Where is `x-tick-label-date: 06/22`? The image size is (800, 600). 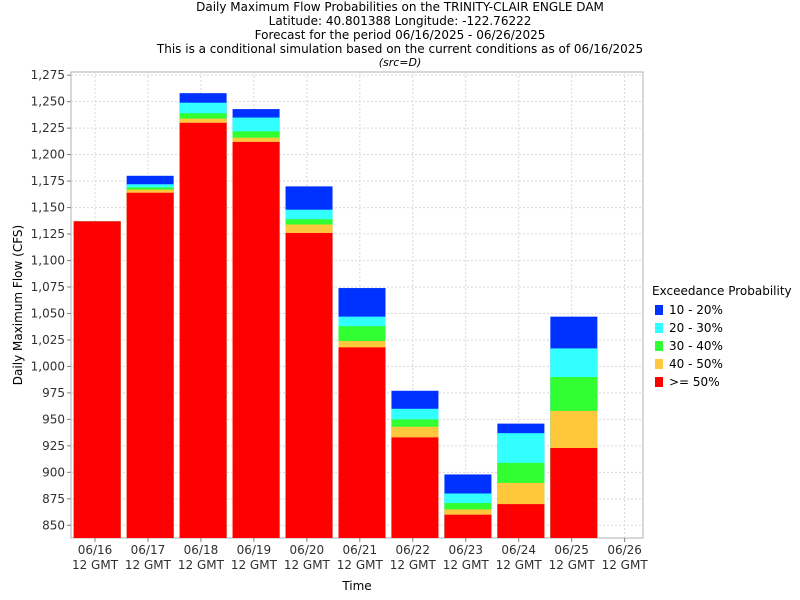 x-tick-label-date: 06/22 is located at coordinates (412, 550).